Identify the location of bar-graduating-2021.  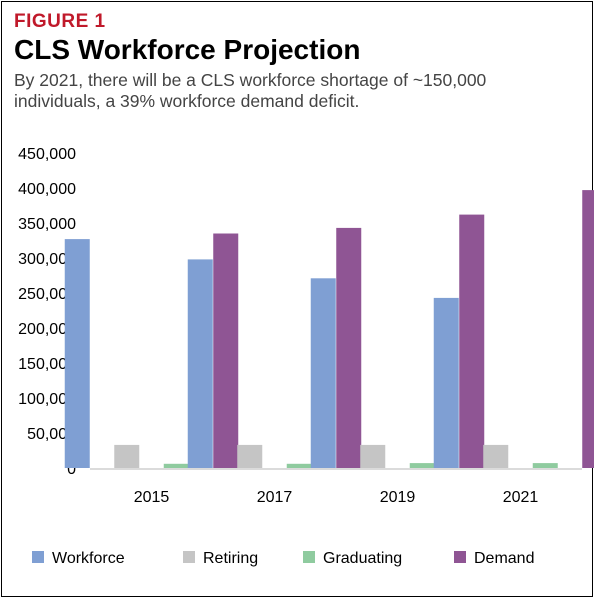
(545, 465).